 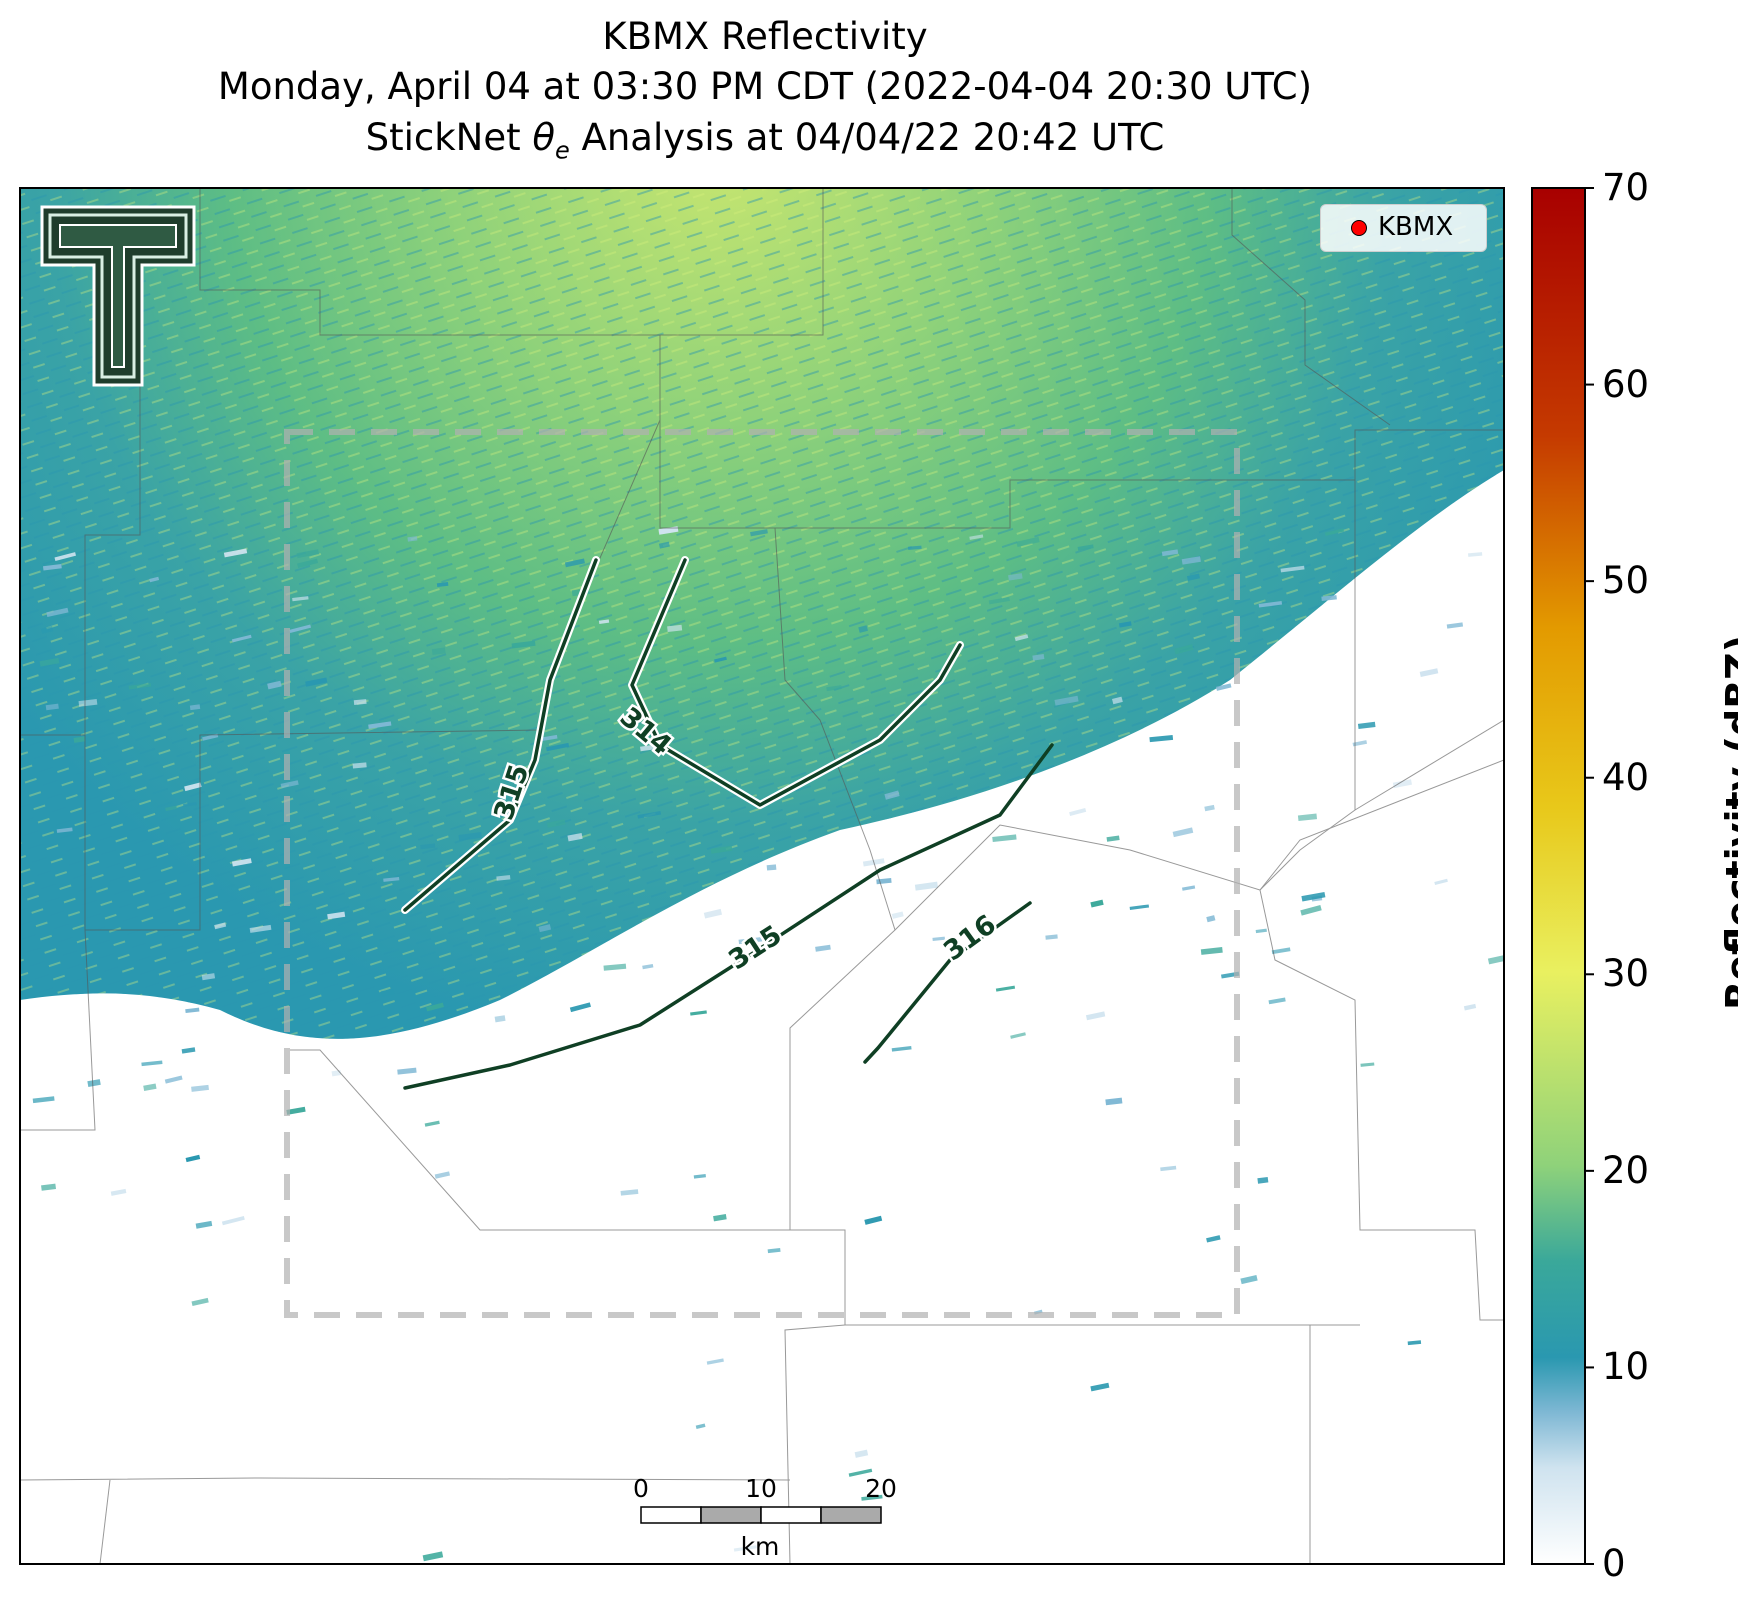 What do you see at coordinates (1589, 876) in the screenshot?
I see `colorbar-tick-marks` at bounding box center [1589, 876].